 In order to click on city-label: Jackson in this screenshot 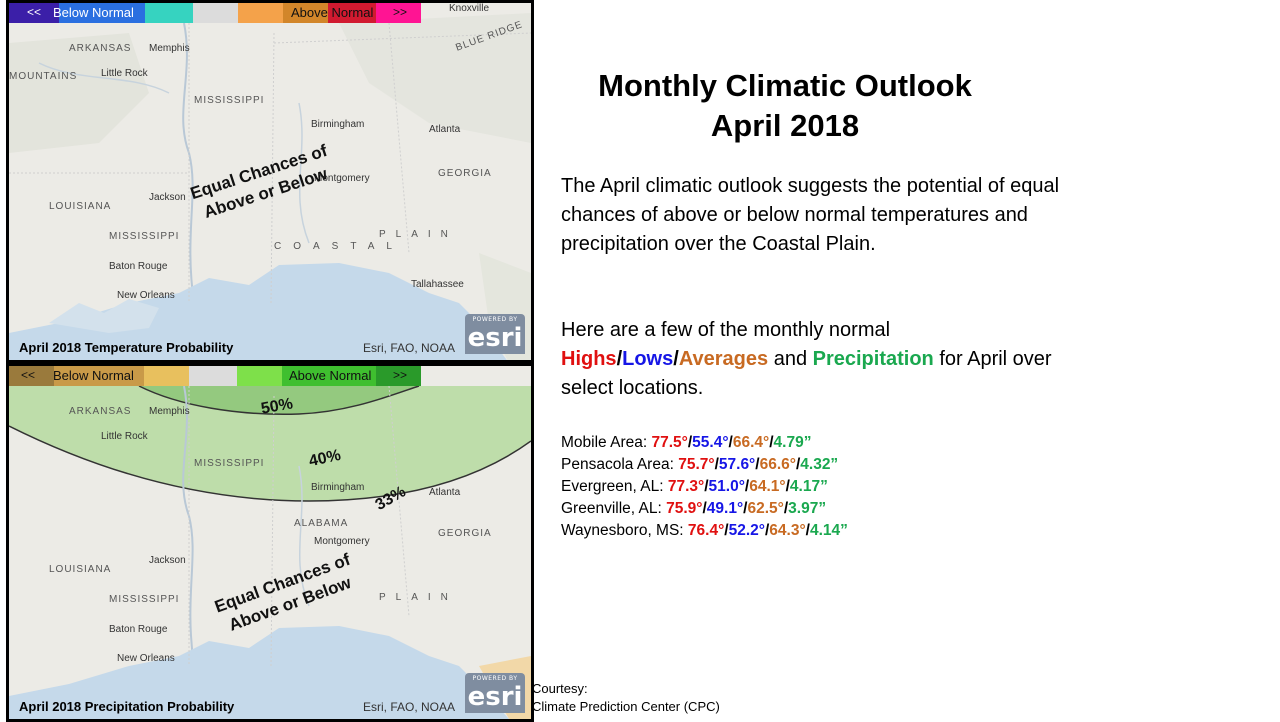, I will do `click(167, 197)`.